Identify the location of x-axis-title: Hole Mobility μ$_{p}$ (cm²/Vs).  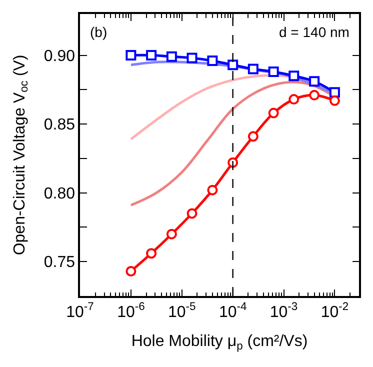
(219, 343).